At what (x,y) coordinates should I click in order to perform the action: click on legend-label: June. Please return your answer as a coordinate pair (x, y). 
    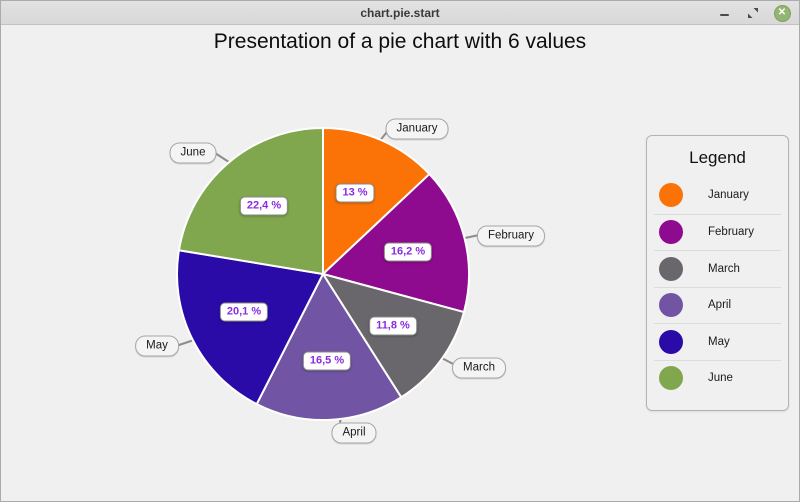
    Looking at the image, I should click on (720, 378).